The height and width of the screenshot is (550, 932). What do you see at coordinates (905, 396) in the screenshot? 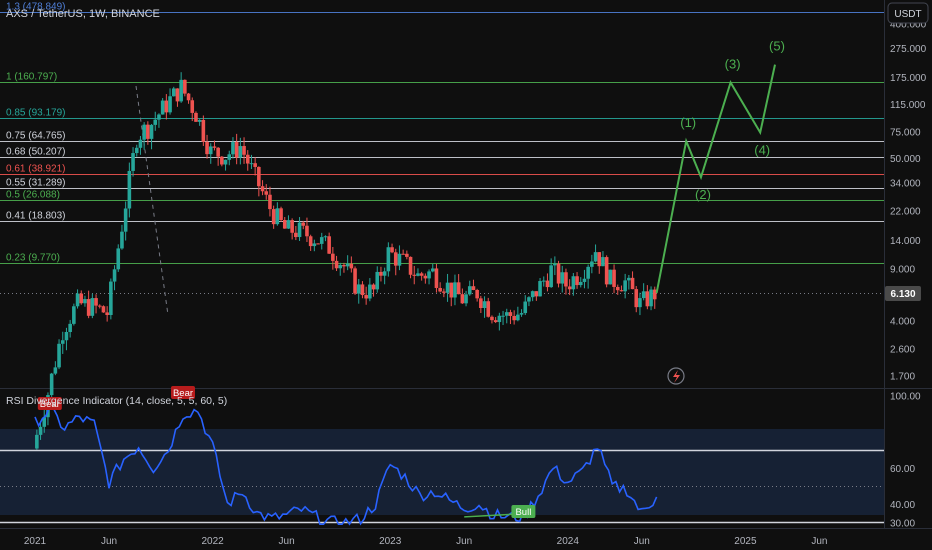
I see `rsi-tick-label: 100.00` at bounding box center [905, 396].